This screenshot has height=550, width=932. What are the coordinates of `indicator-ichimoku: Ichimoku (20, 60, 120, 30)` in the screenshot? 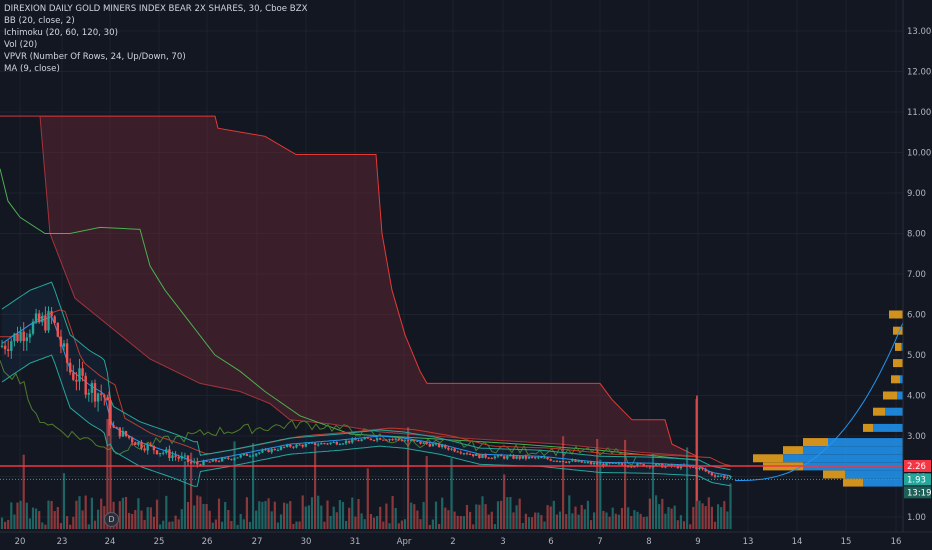 It's located at (61, 33).